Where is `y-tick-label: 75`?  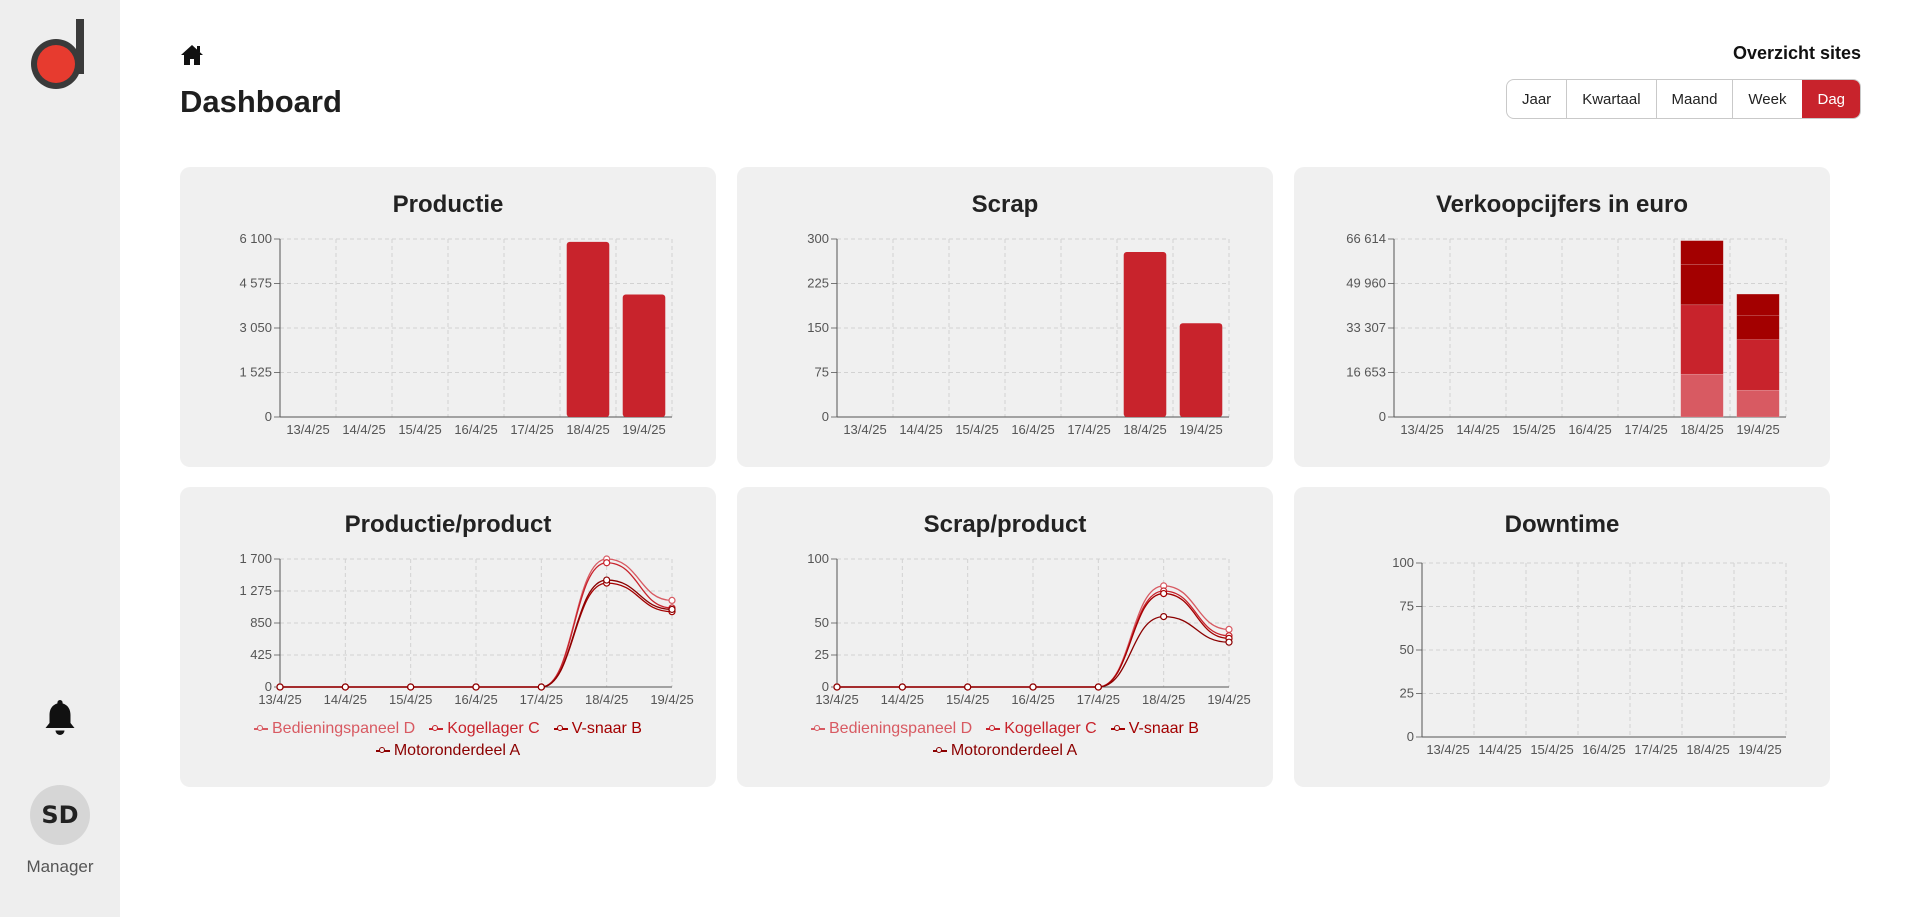 y-tick-label: 75 is located at coordinates (822, 372).